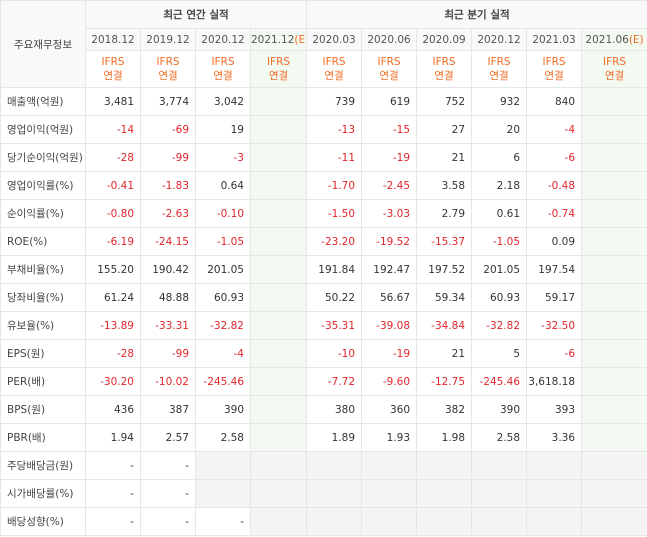  Describe the element at coordinates (444, 185) in the screenshot. I see `value-cell: 3.58` at that location.